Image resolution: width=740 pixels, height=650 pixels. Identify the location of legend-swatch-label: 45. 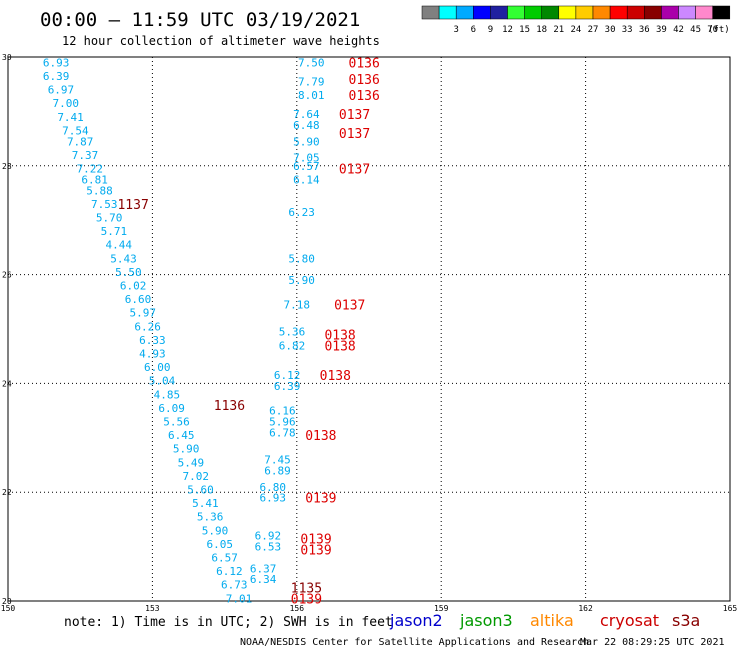
(695, 30).